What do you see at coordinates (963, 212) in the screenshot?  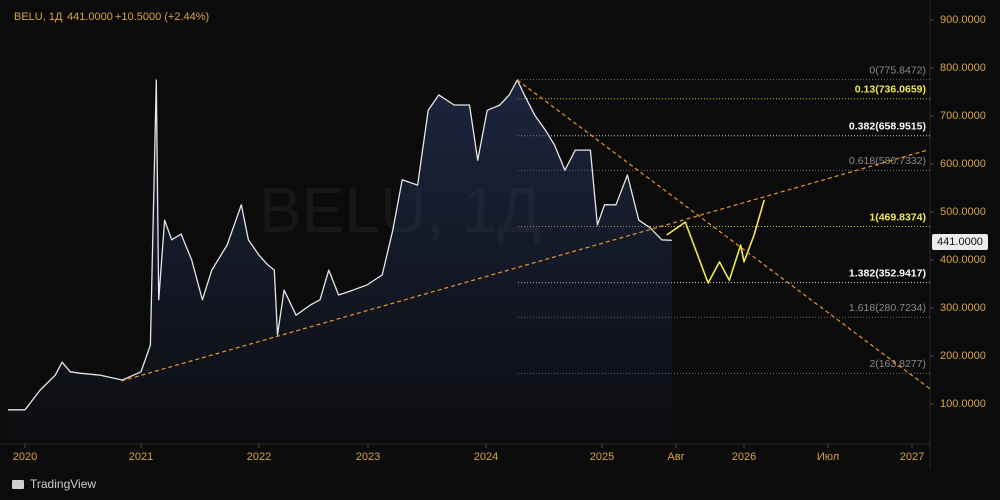 I see `y-tick-label: 500.0000` at bounding box center [963, 212].